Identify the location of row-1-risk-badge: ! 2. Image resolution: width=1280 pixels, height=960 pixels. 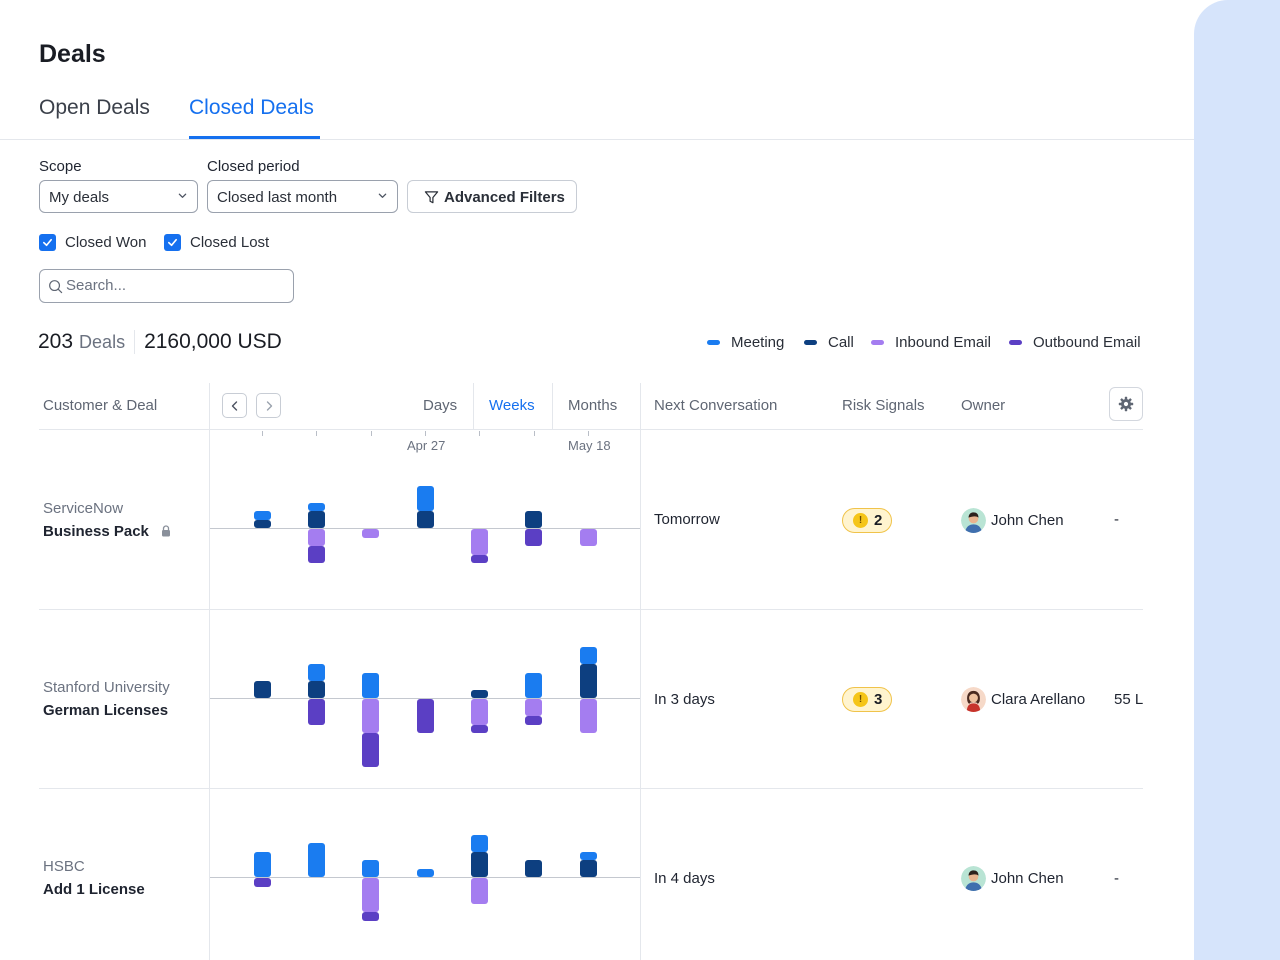
(867, 520).